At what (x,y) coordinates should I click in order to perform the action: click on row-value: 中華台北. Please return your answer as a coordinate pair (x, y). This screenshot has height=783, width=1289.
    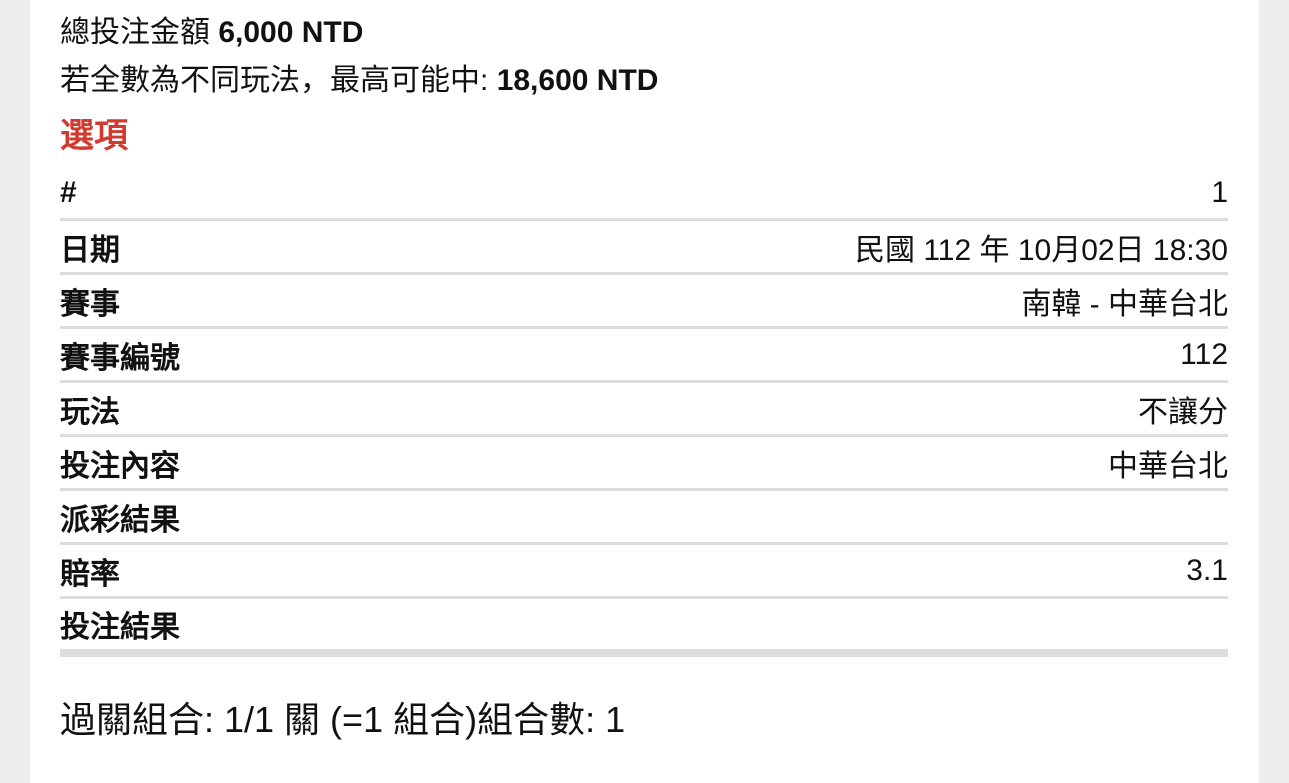
    Looking at the image, I should click on (1168, 466).